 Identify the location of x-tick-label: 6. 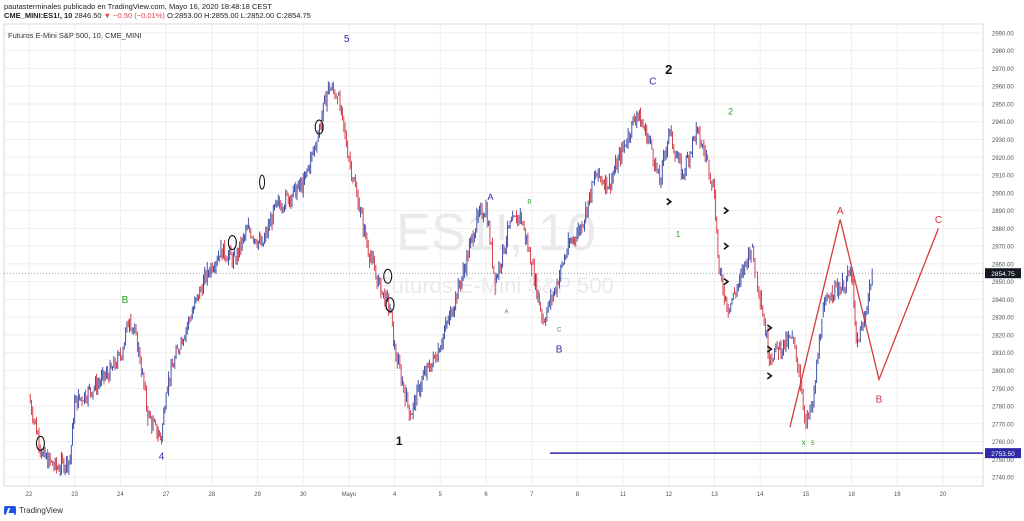
(486, 495).